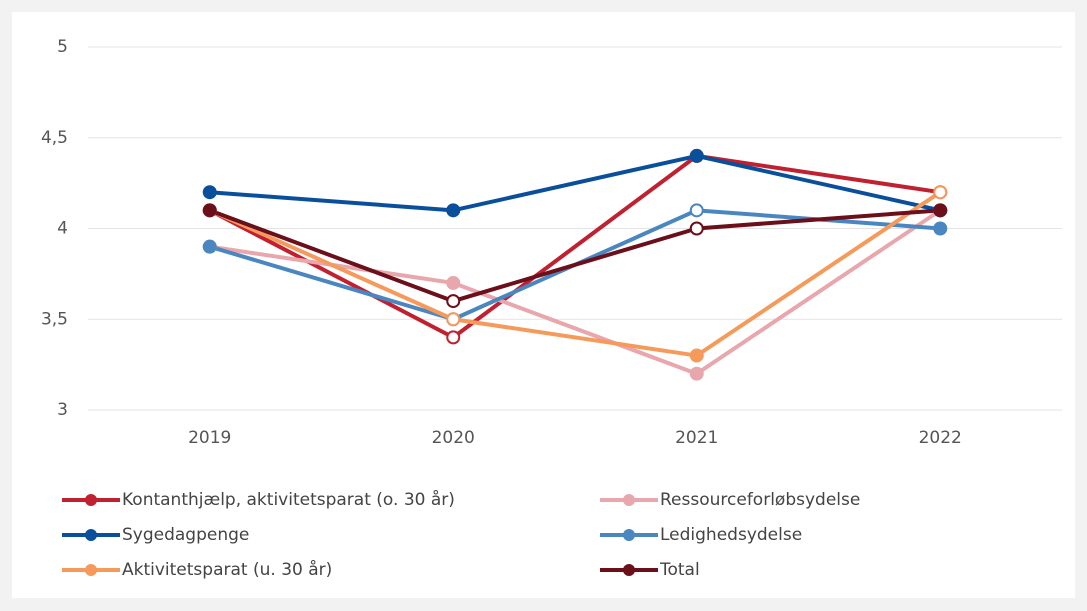 Image resolution: width=1087 pixels, height=611 pixels. Describe the element at coordinates (731, 535) in the screenshot. I see `legend-label: Ledighedsydelse` at that location.